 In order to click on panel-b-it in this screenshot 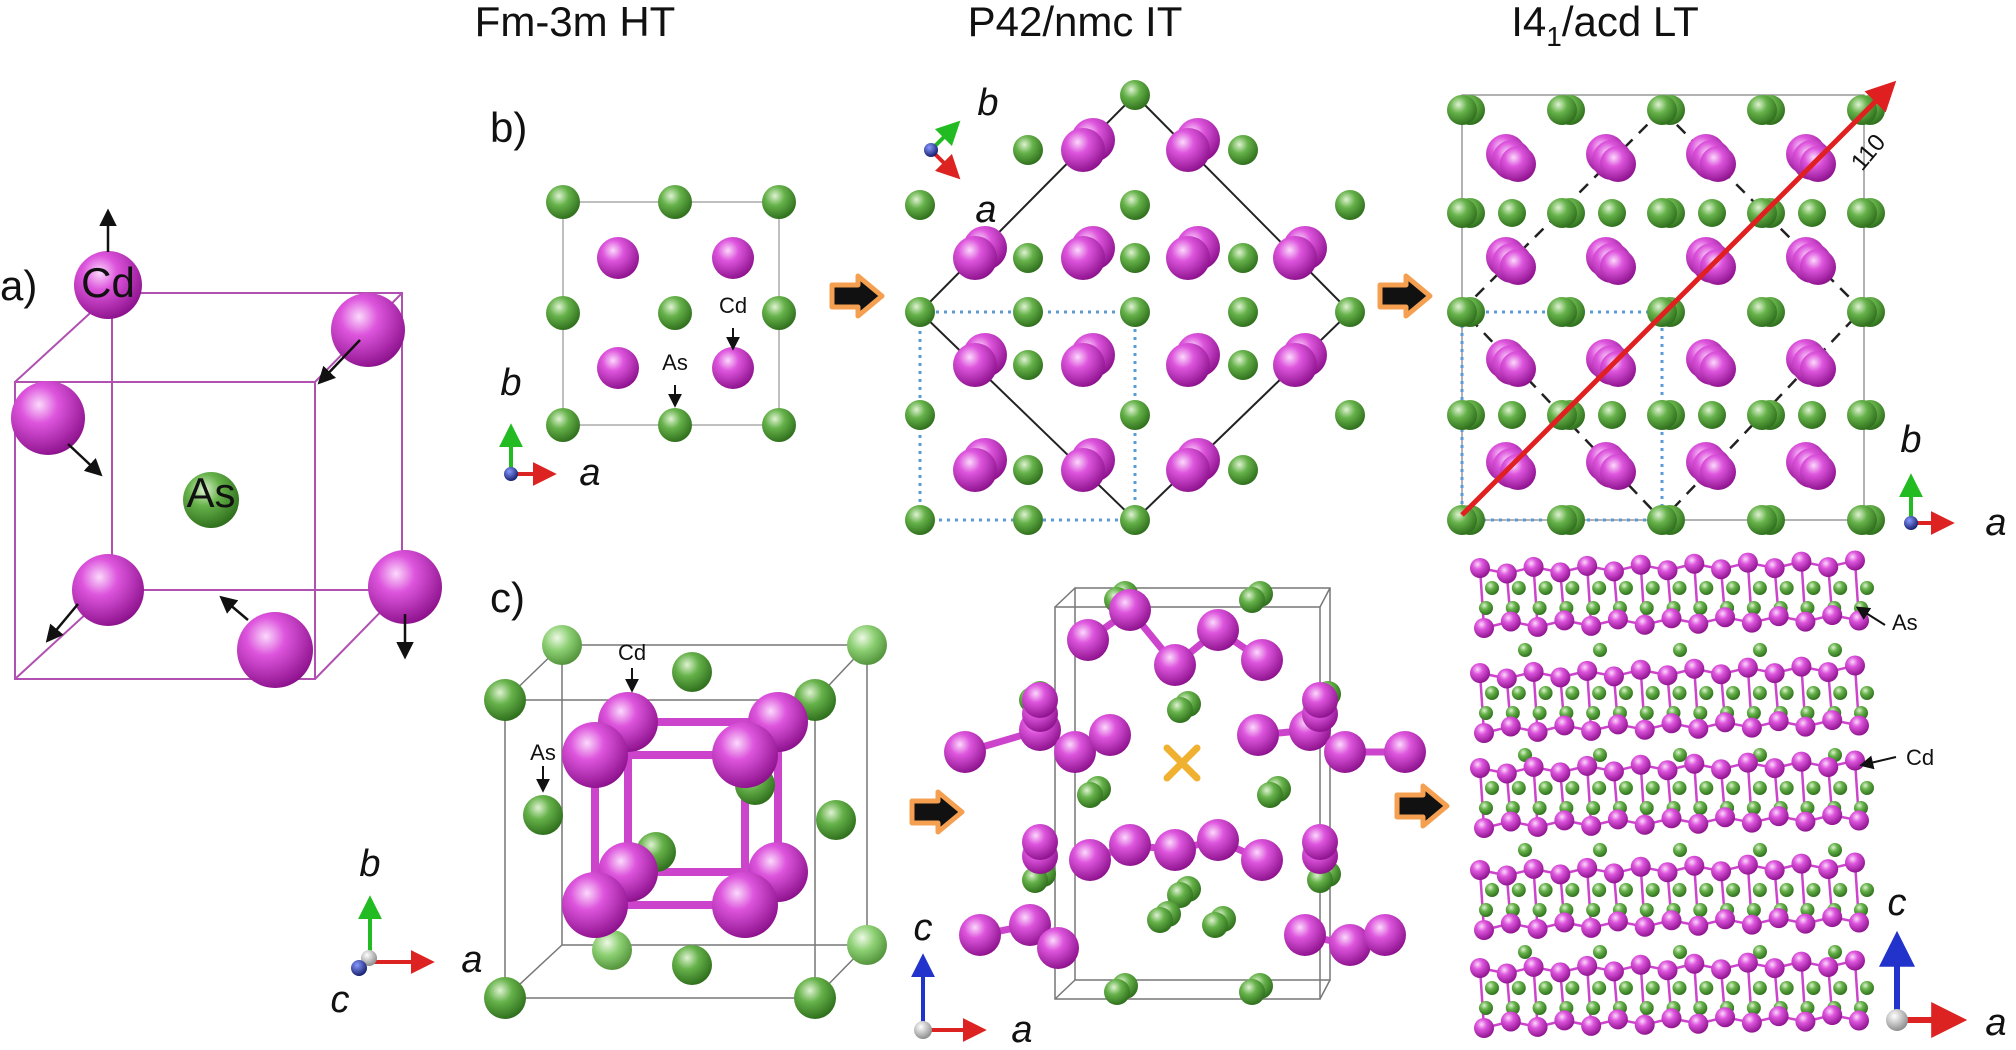, I will do `click(1135, 307)`.